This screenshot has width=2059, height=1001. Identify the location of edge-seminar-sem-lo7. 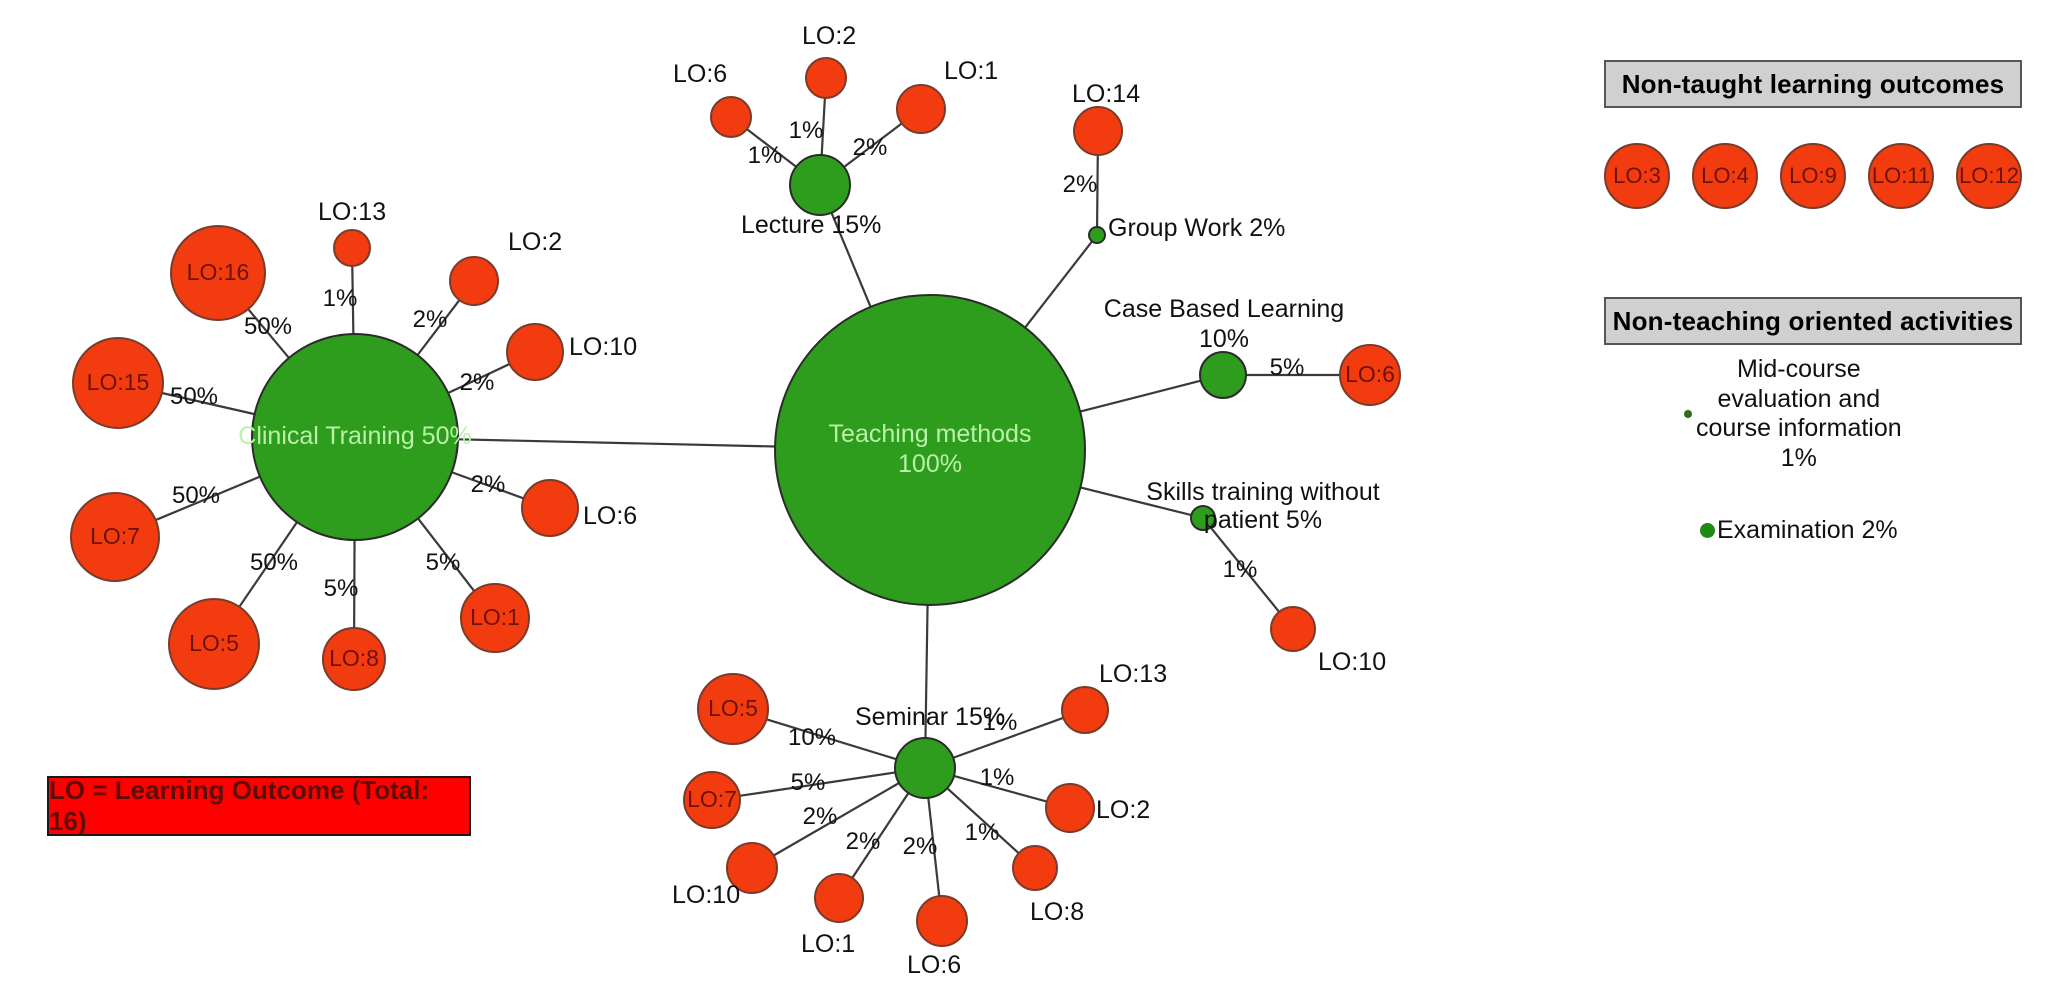
(817, 784).